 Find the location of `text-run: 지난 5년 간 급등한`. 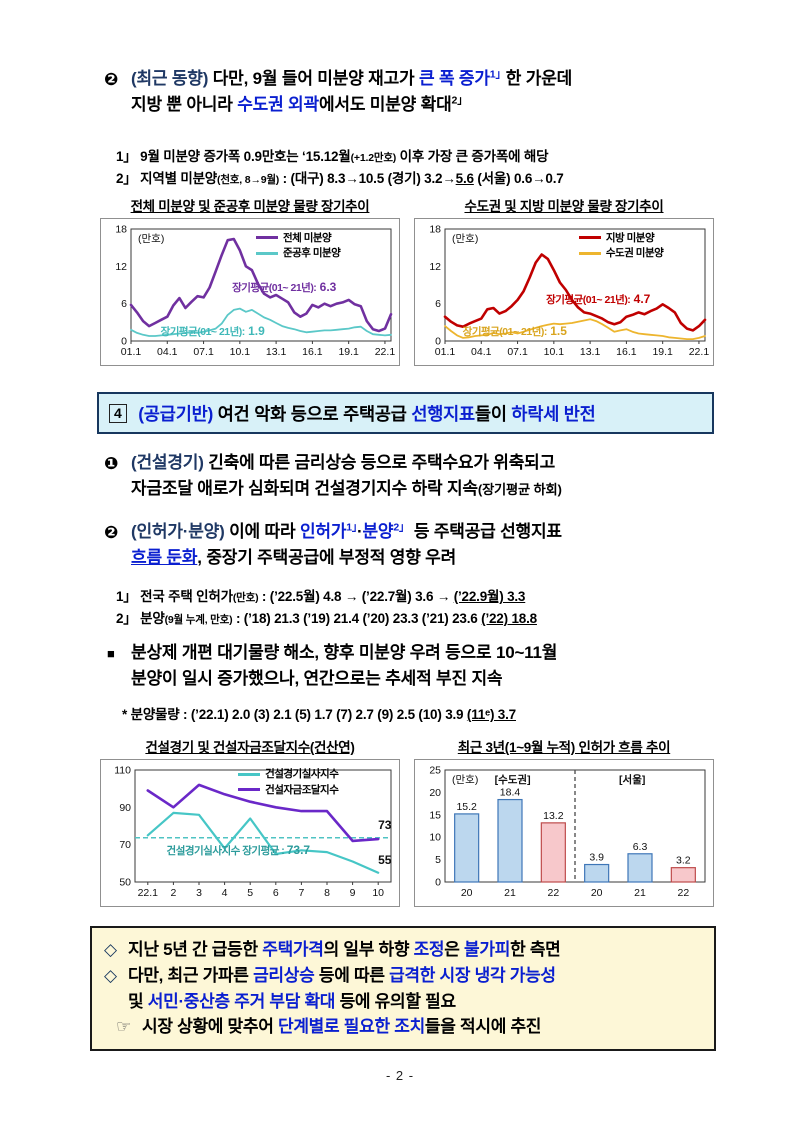

text-run: 지난 5년 간 급등한 is located at coordinates (195, 949).